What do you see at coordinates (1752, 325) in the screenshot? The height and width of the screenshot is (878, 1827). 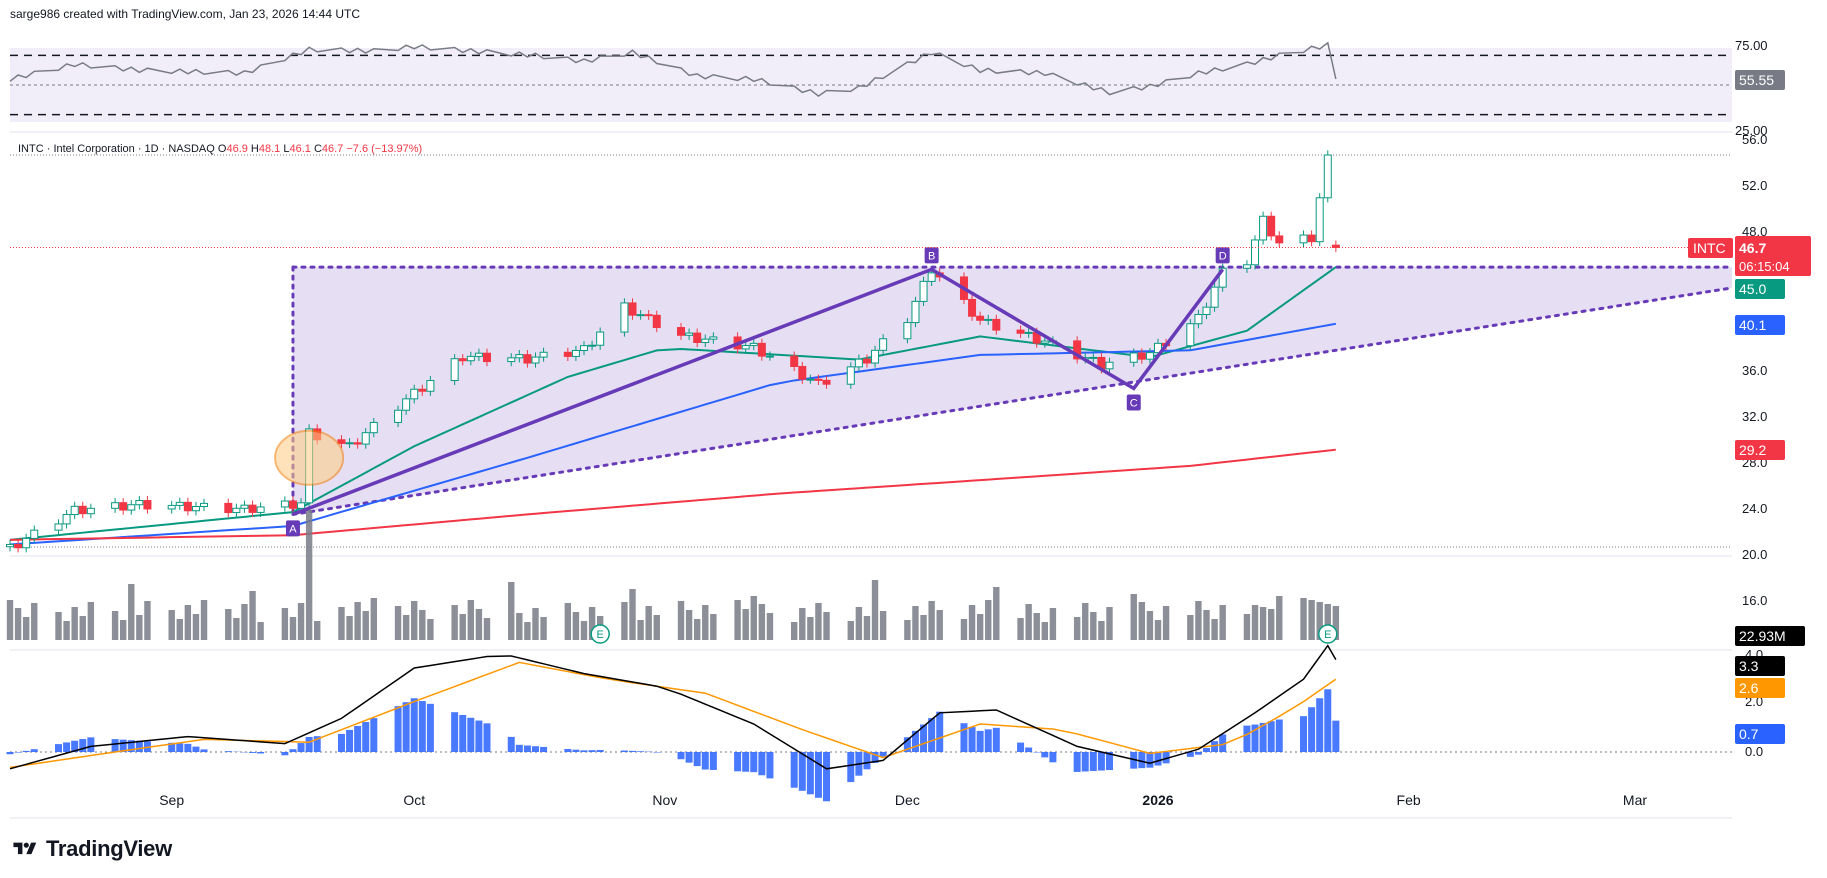 I see `ma-blue-label-text: 40.1` at bounding box center [1752, 325].